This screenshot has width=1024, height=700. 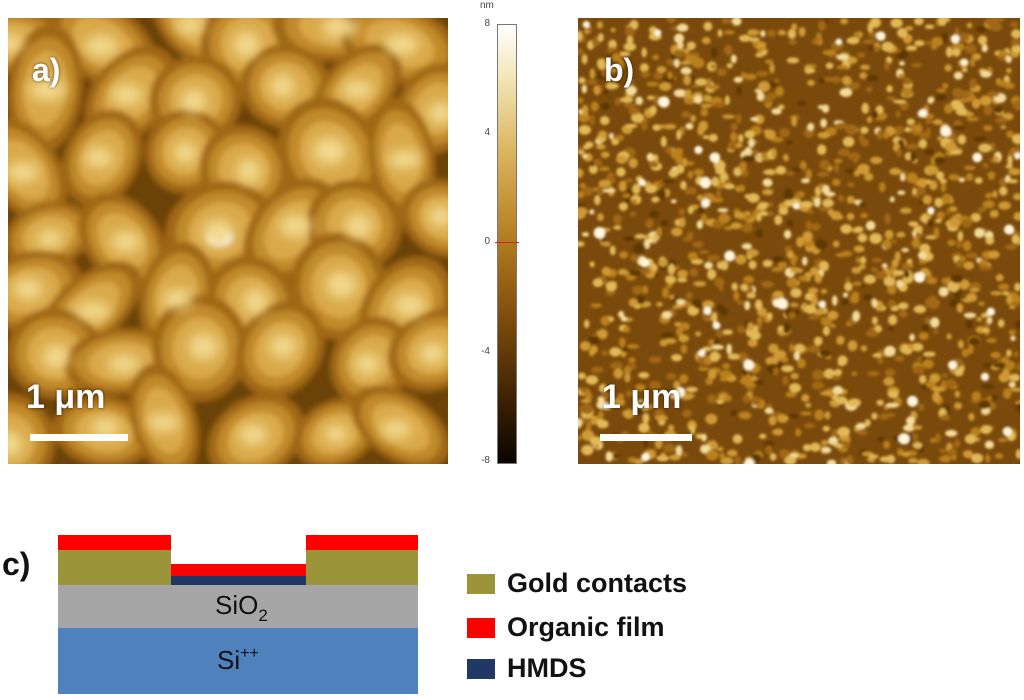 What do you see at coordinates (79, 437) in the screenshot?
I see `scale-bar-a` at bounding box center [79, 437].